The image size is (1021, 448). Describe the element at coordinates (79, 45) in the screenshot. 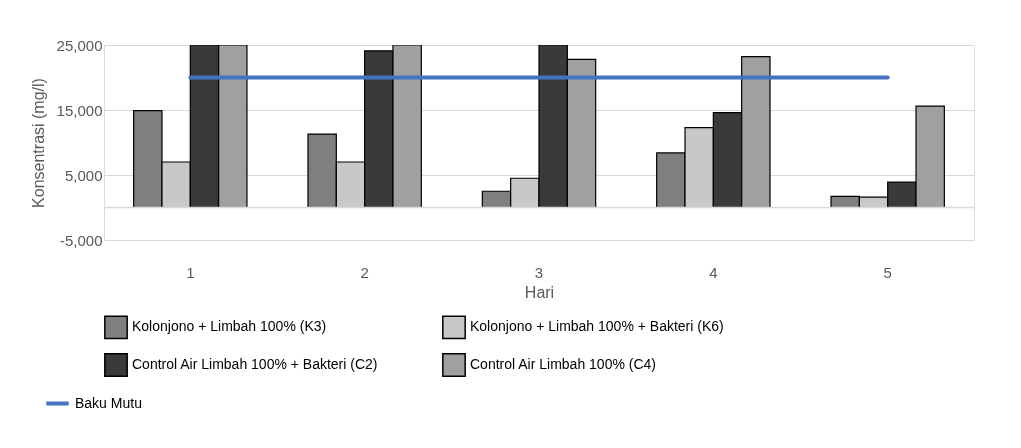

I see `y-tick-label: 25,000` at that location.